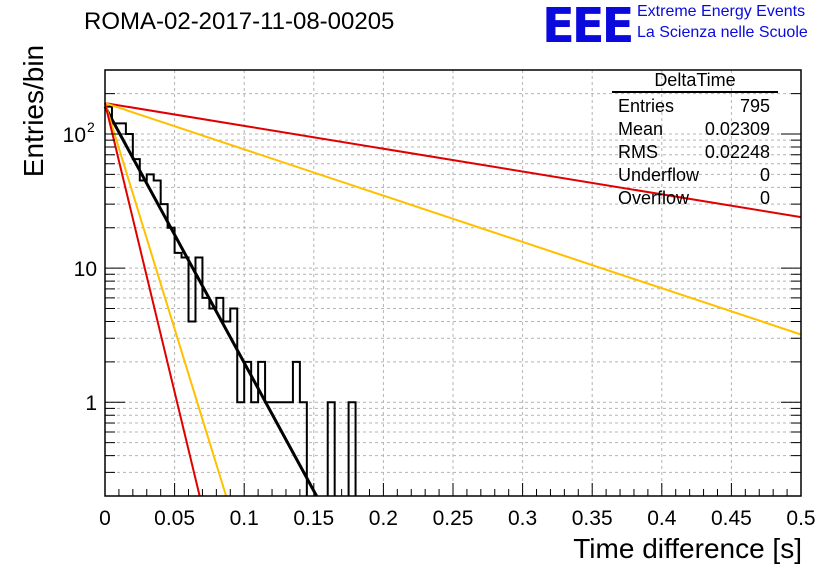  What do you see at coordinates (638, 152) in the screenshot?
I see `stats-label: RMS` at bounding box center [638, 152].